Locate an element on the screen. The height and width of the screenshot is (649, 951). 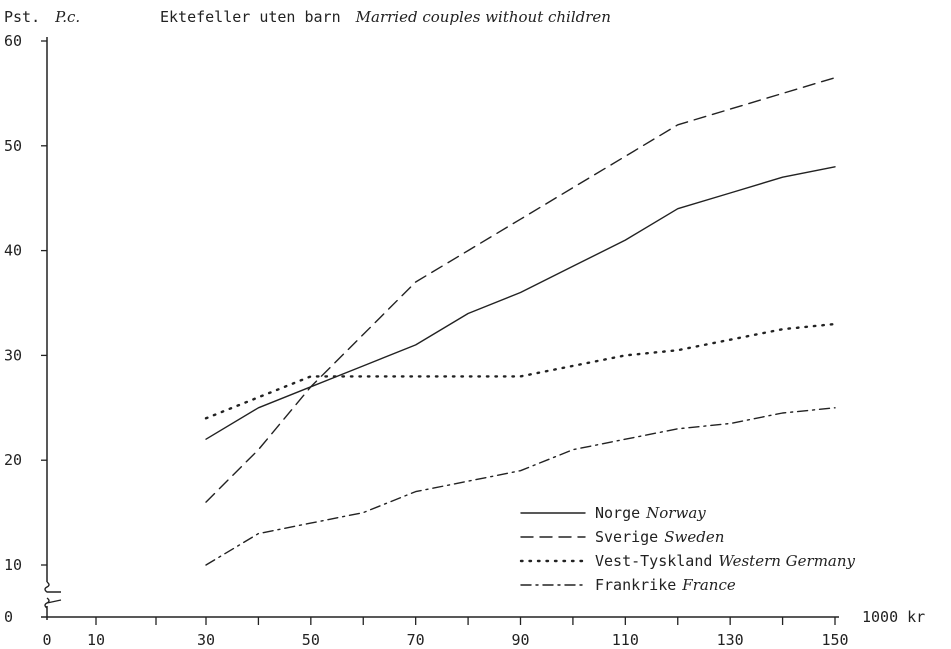
series-line-vest-tyskland is located at coordinates (520, 371).